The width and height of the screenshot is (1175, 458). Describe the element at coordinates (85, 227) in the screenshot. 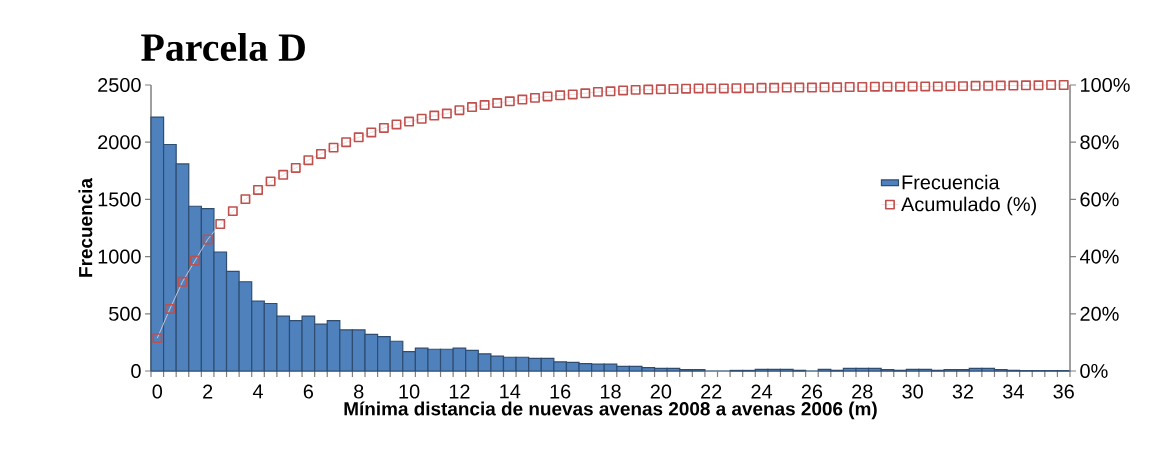

I see `y-axis-title: Frecuencia` at that location.